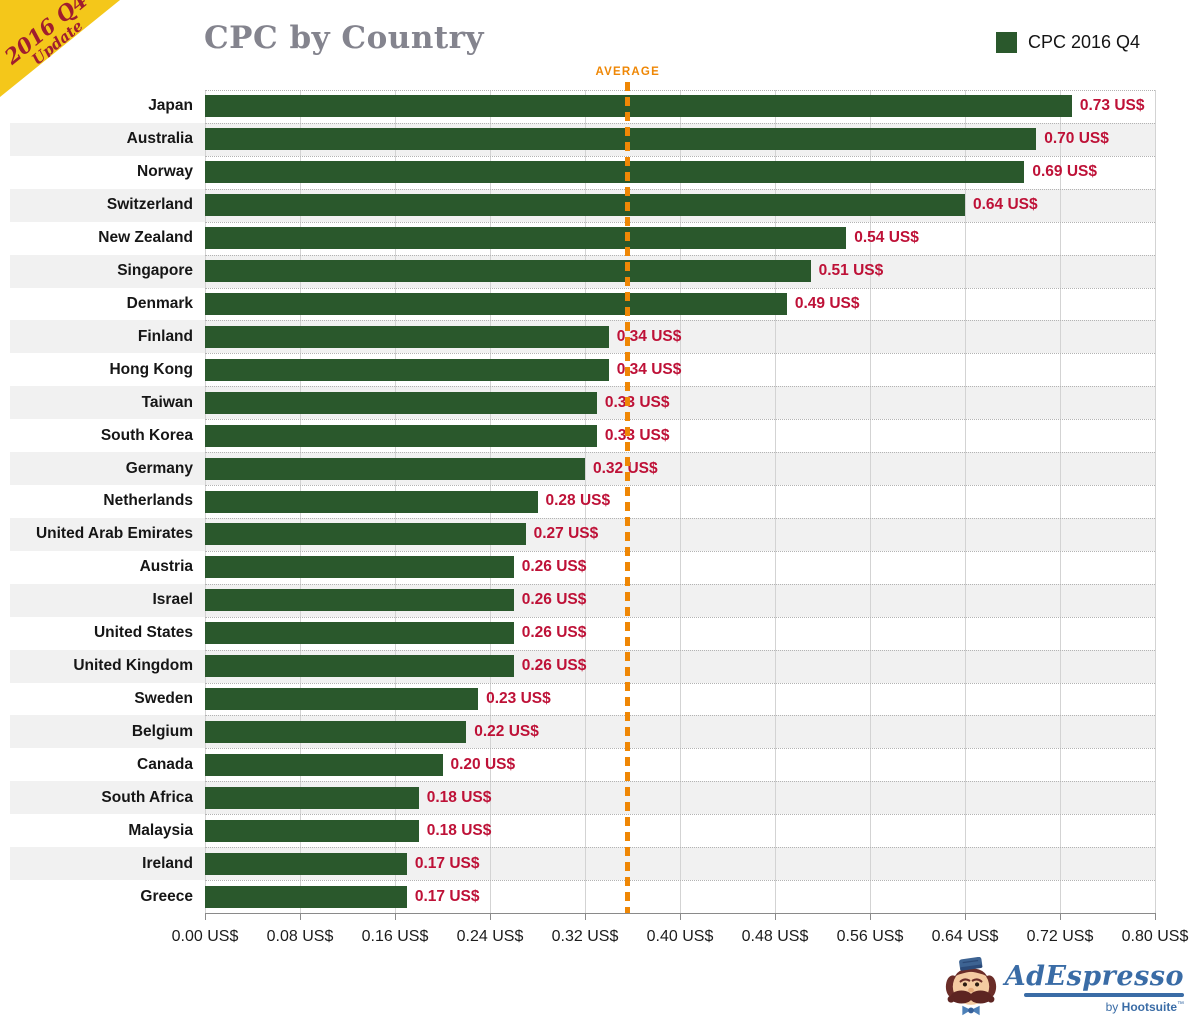  Describe the element at coordinates (628, 497) in the screenshot. I see `average-line` at that location.